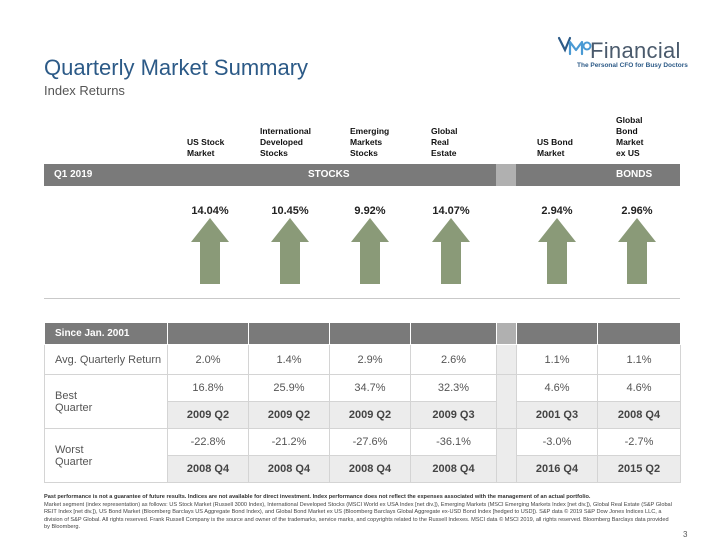 The height and width of the screenshot is (556, 720). I want to click on table-cell: -21.2%, so click(289, 442).